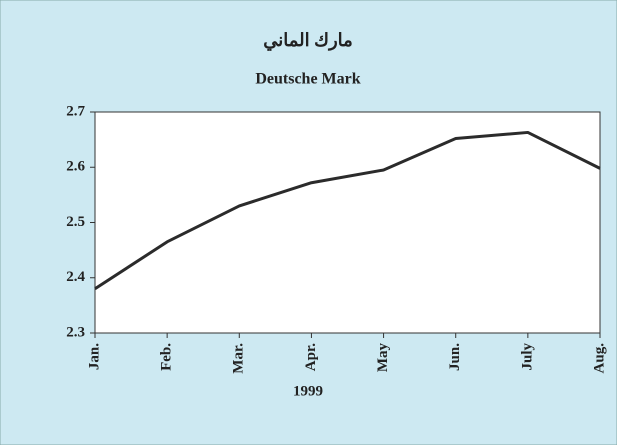 Image resolution: width=617 pixels, height=445 pixels. Describe the element at coordinates (75, 111) in the screenshot. I see `y-tick-label: 2.7` at that location.